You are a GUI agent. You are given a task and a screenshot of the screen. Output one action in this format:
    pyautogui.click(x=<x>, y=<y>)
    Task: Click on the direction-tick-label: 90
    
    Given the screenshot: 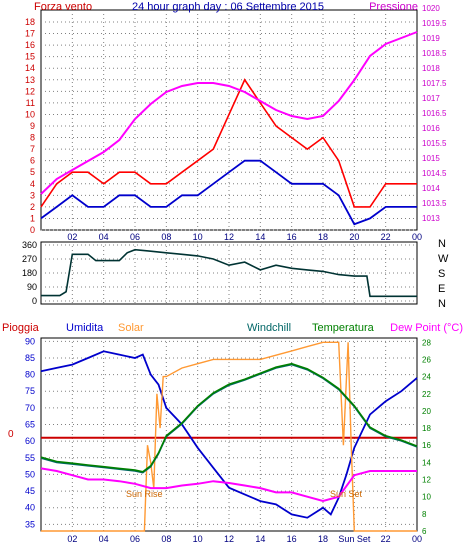 What is the action you would take?
    pyautogui.click(x=32, y=287)
    